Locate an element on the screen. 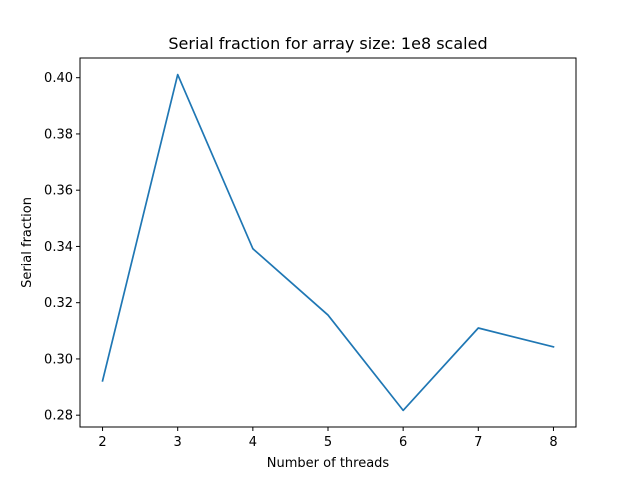  x-tick-label: 3 is located at coordinates (178, 442).